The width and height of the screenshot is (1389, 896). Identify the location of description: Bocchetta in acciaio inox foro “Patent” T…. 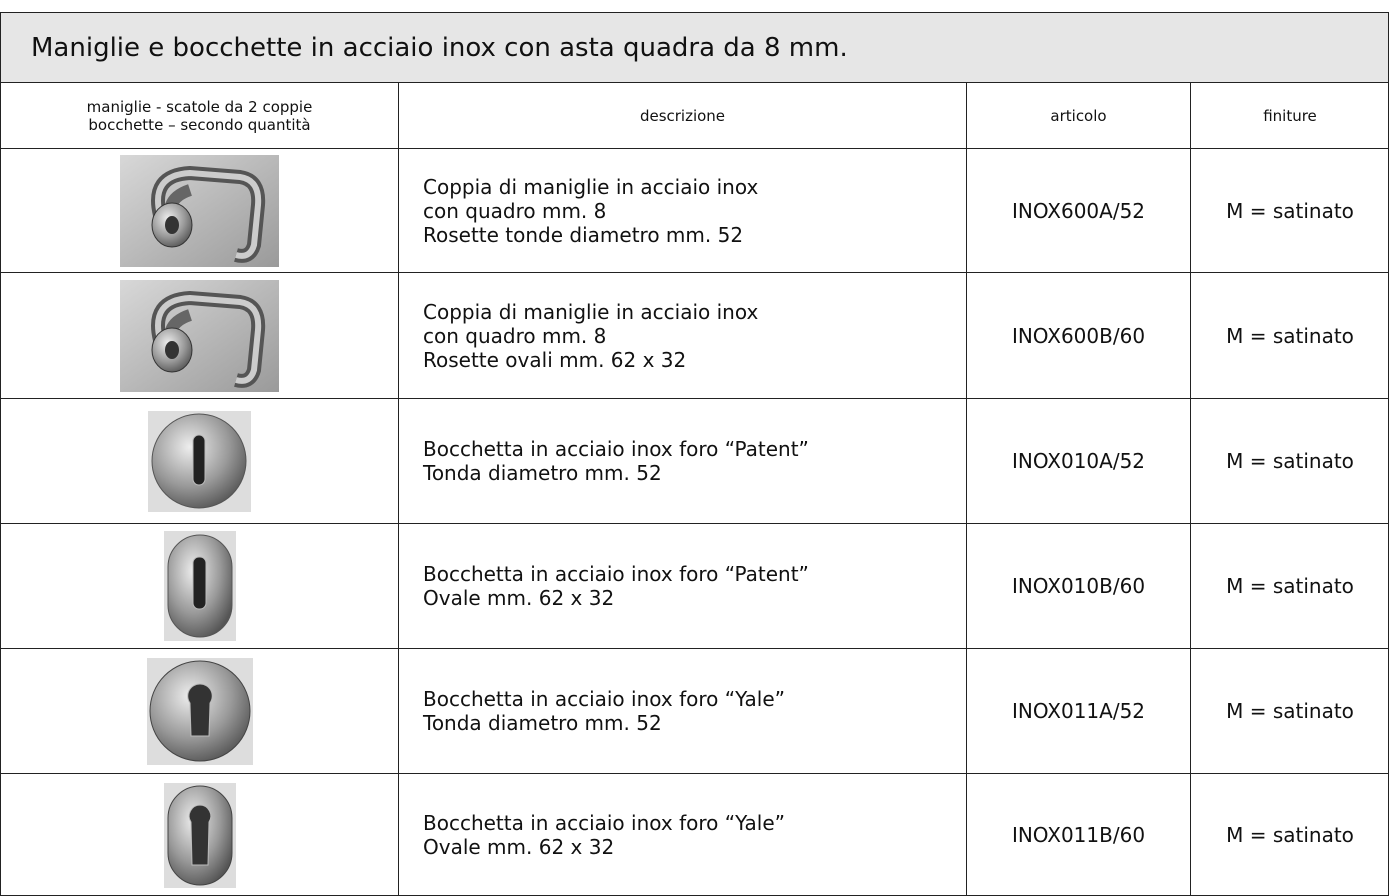
(616, 461).